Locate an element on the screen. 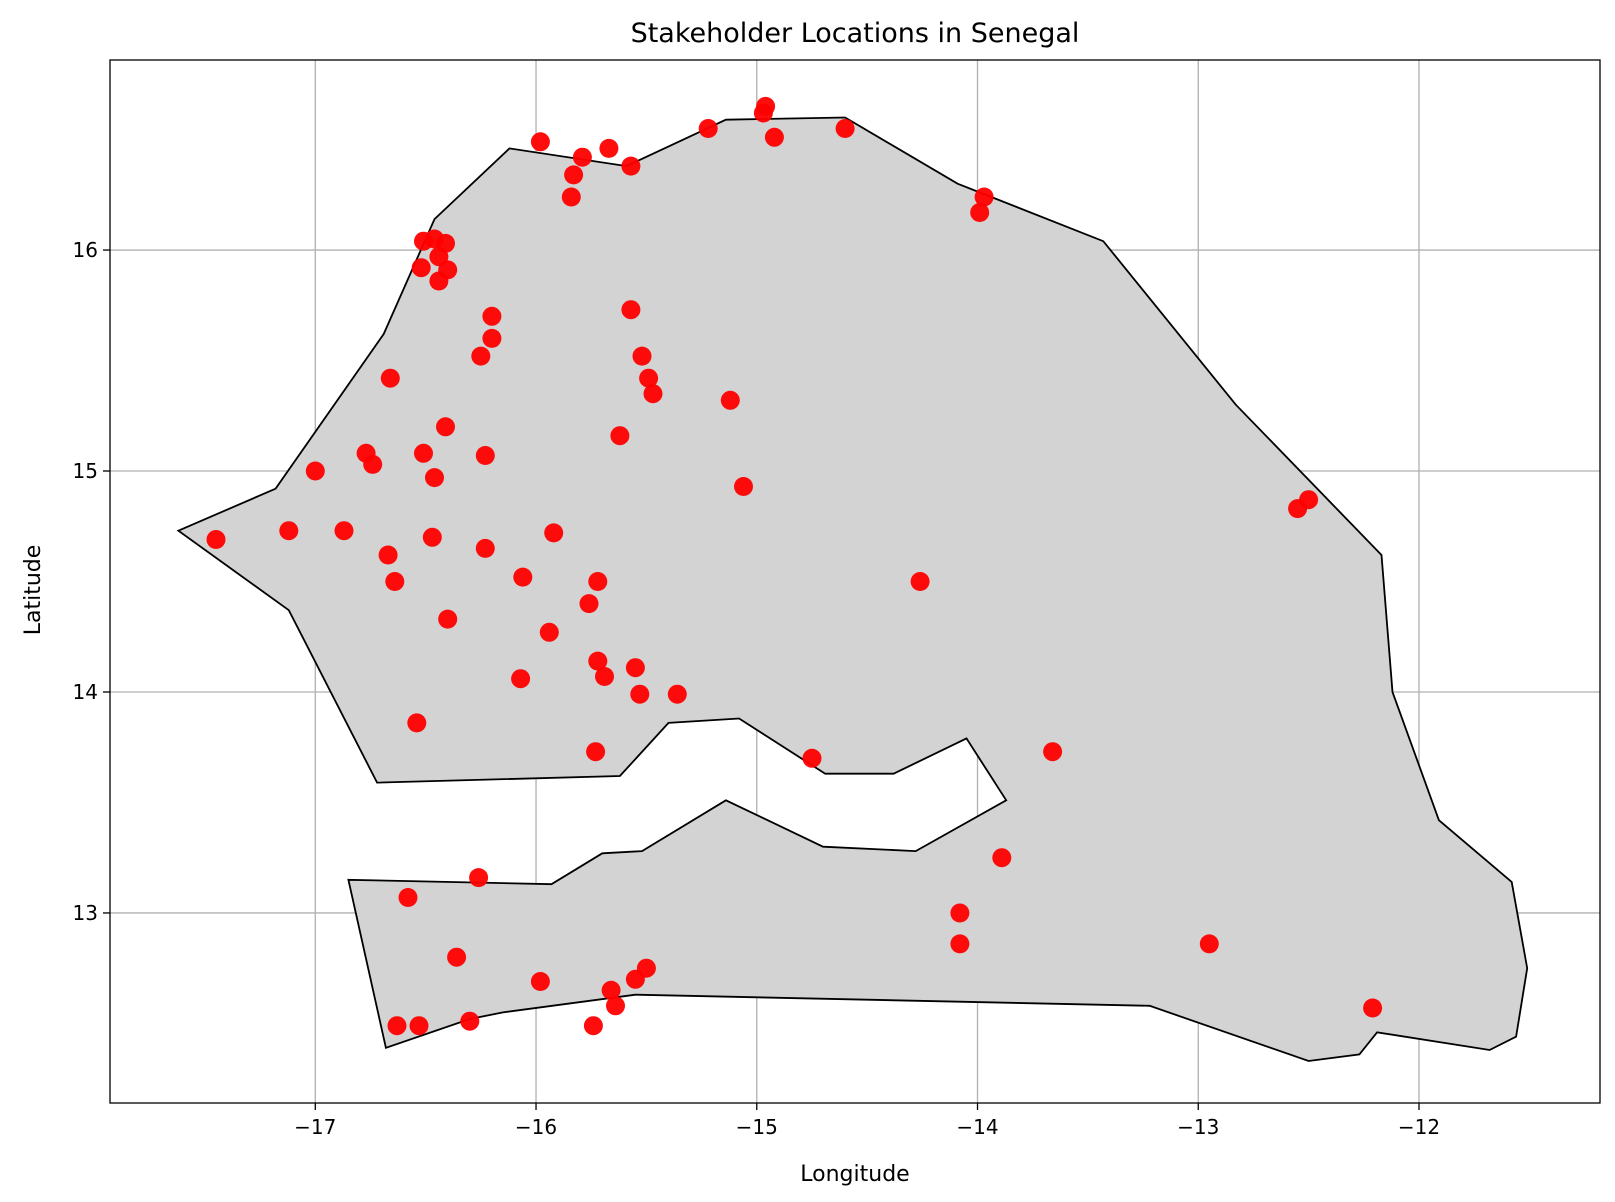 This screenshot has width=1615, height=1202. y-tick-label: 13 is located at coordinates (85, 913).